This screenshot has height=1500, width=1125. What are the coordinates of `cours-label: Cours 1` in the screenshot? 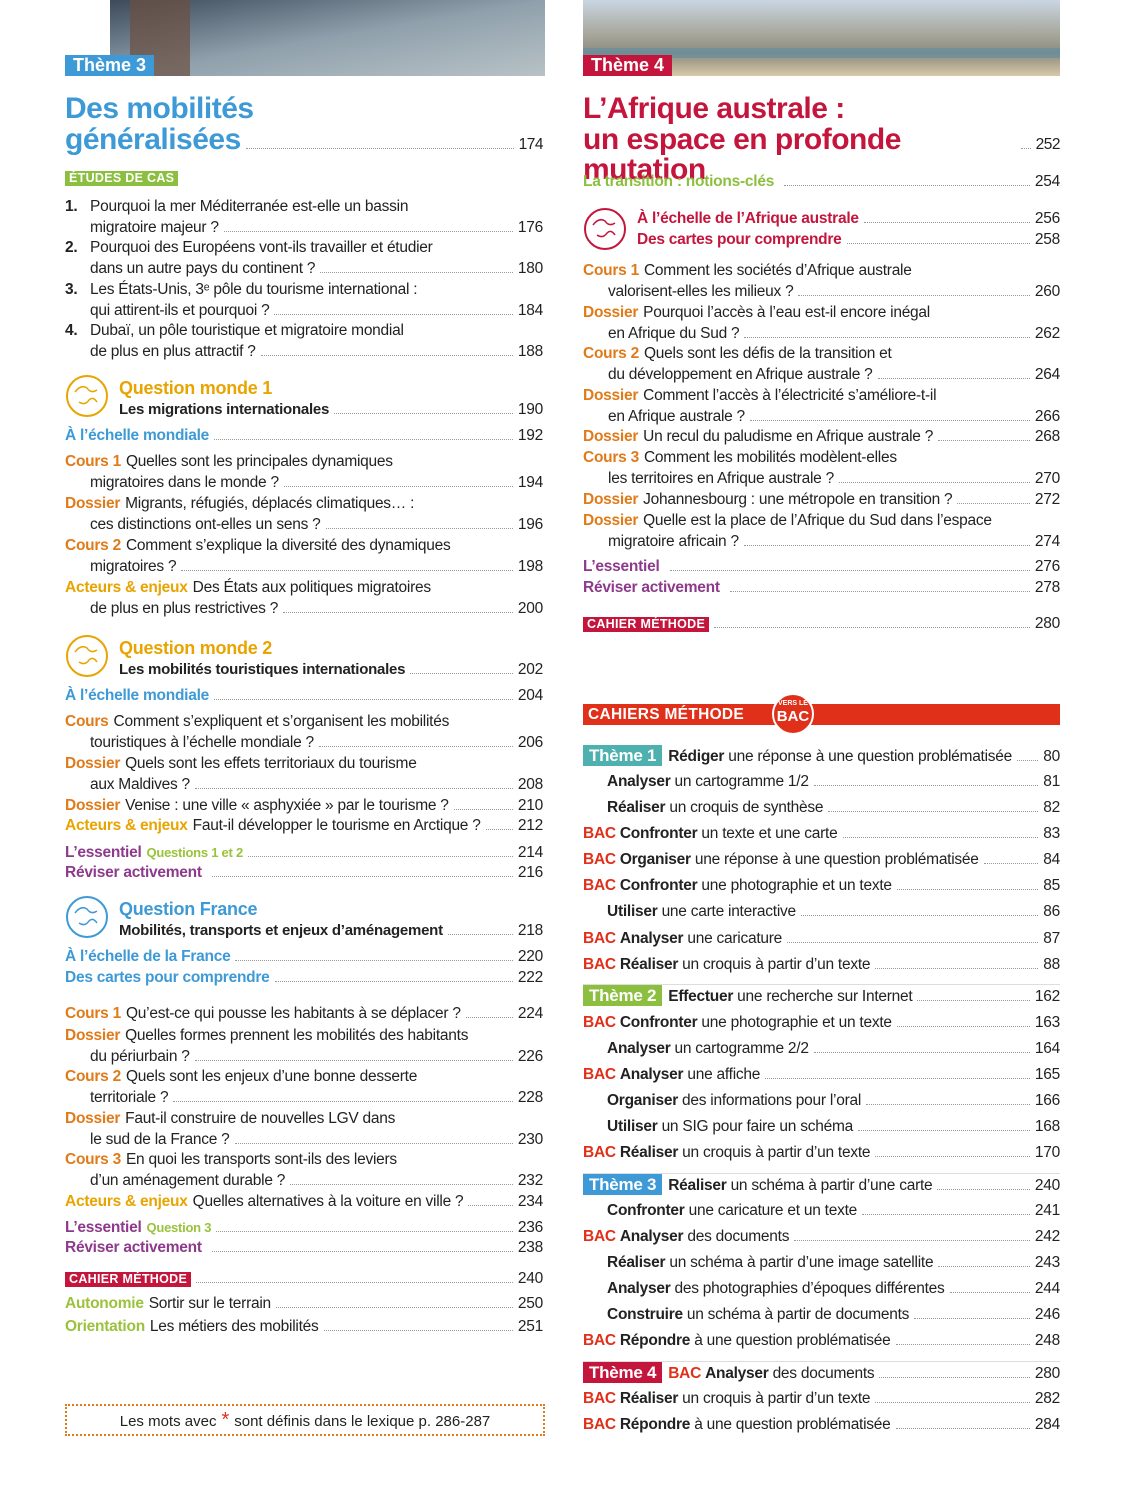 It's located at (93, 461).